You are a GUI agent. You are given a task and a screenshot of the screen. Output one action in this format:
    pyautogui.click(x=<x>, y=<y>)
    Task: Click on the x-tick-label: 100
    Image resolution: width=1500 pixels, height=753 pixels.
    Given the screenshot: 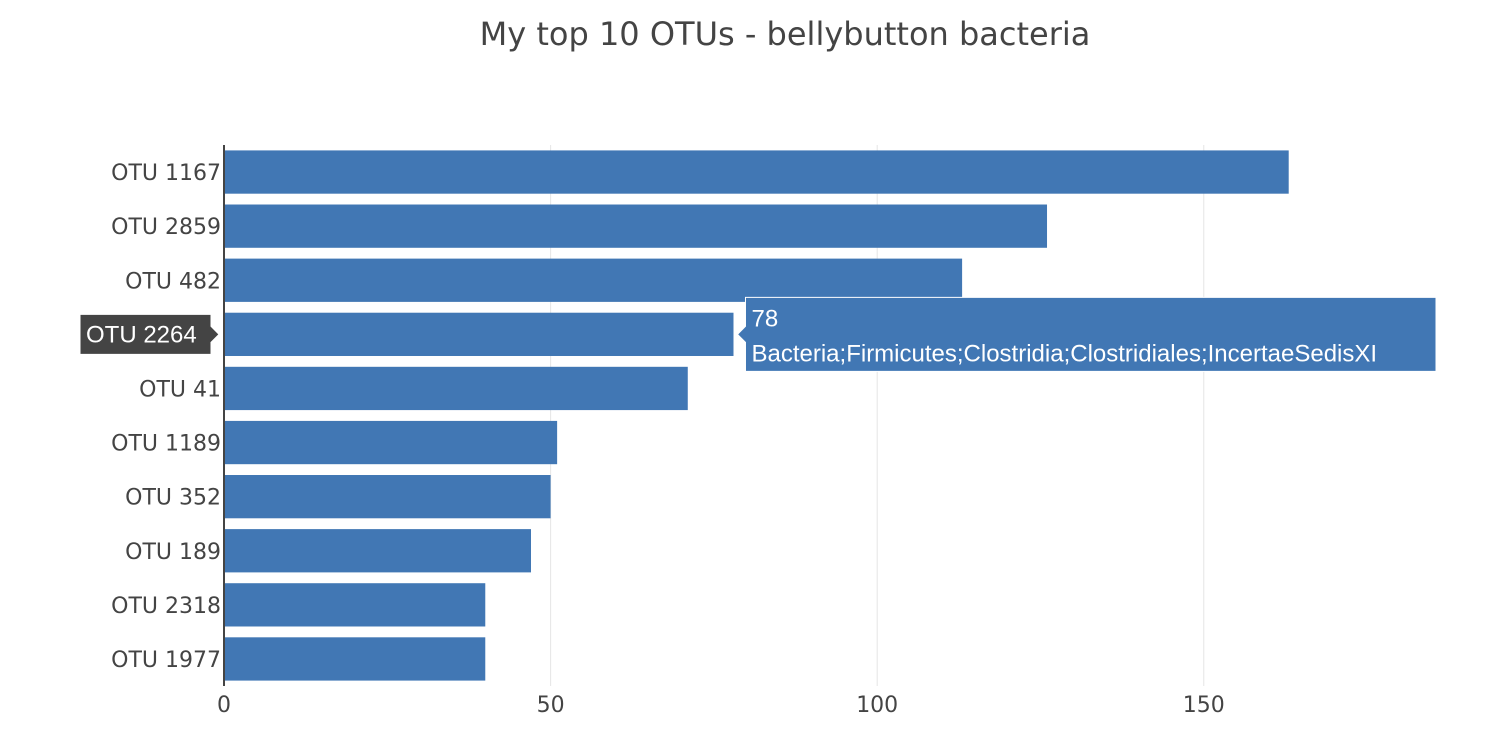 What is the action you would take?
    pyautogui.click(x=877, y=705)
    